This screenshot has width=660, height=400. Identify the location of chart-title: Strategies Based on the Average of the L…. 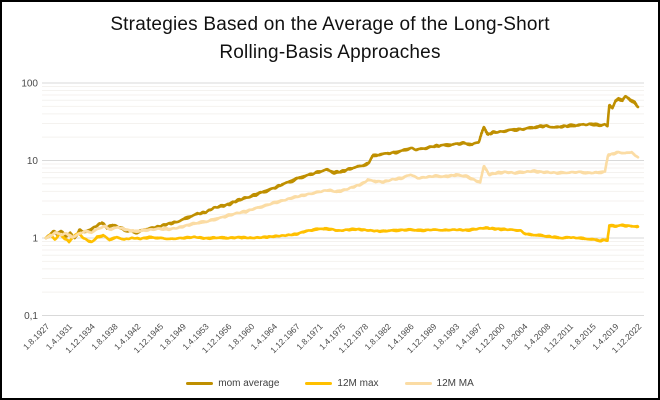
(330, 39).